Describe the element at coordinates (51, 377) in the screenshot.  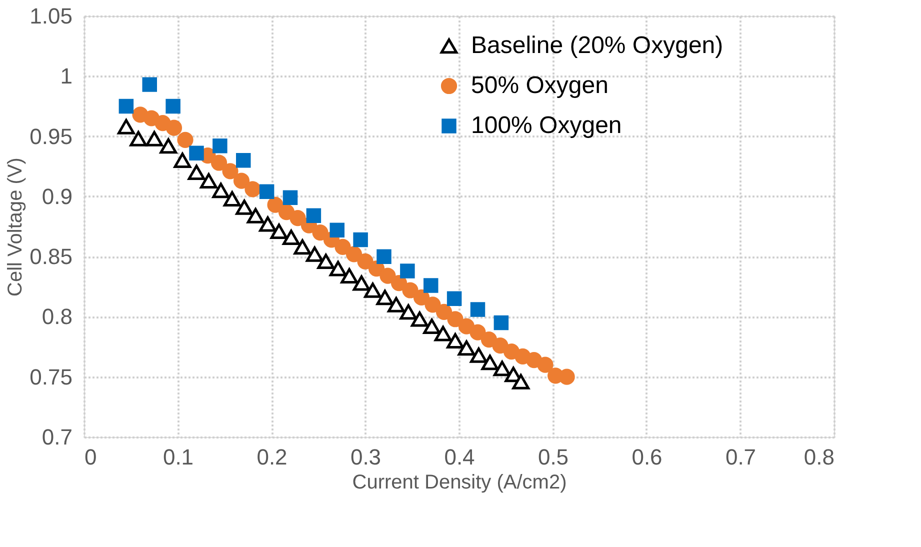
I see `y-tick-label: 0.75` at that location.